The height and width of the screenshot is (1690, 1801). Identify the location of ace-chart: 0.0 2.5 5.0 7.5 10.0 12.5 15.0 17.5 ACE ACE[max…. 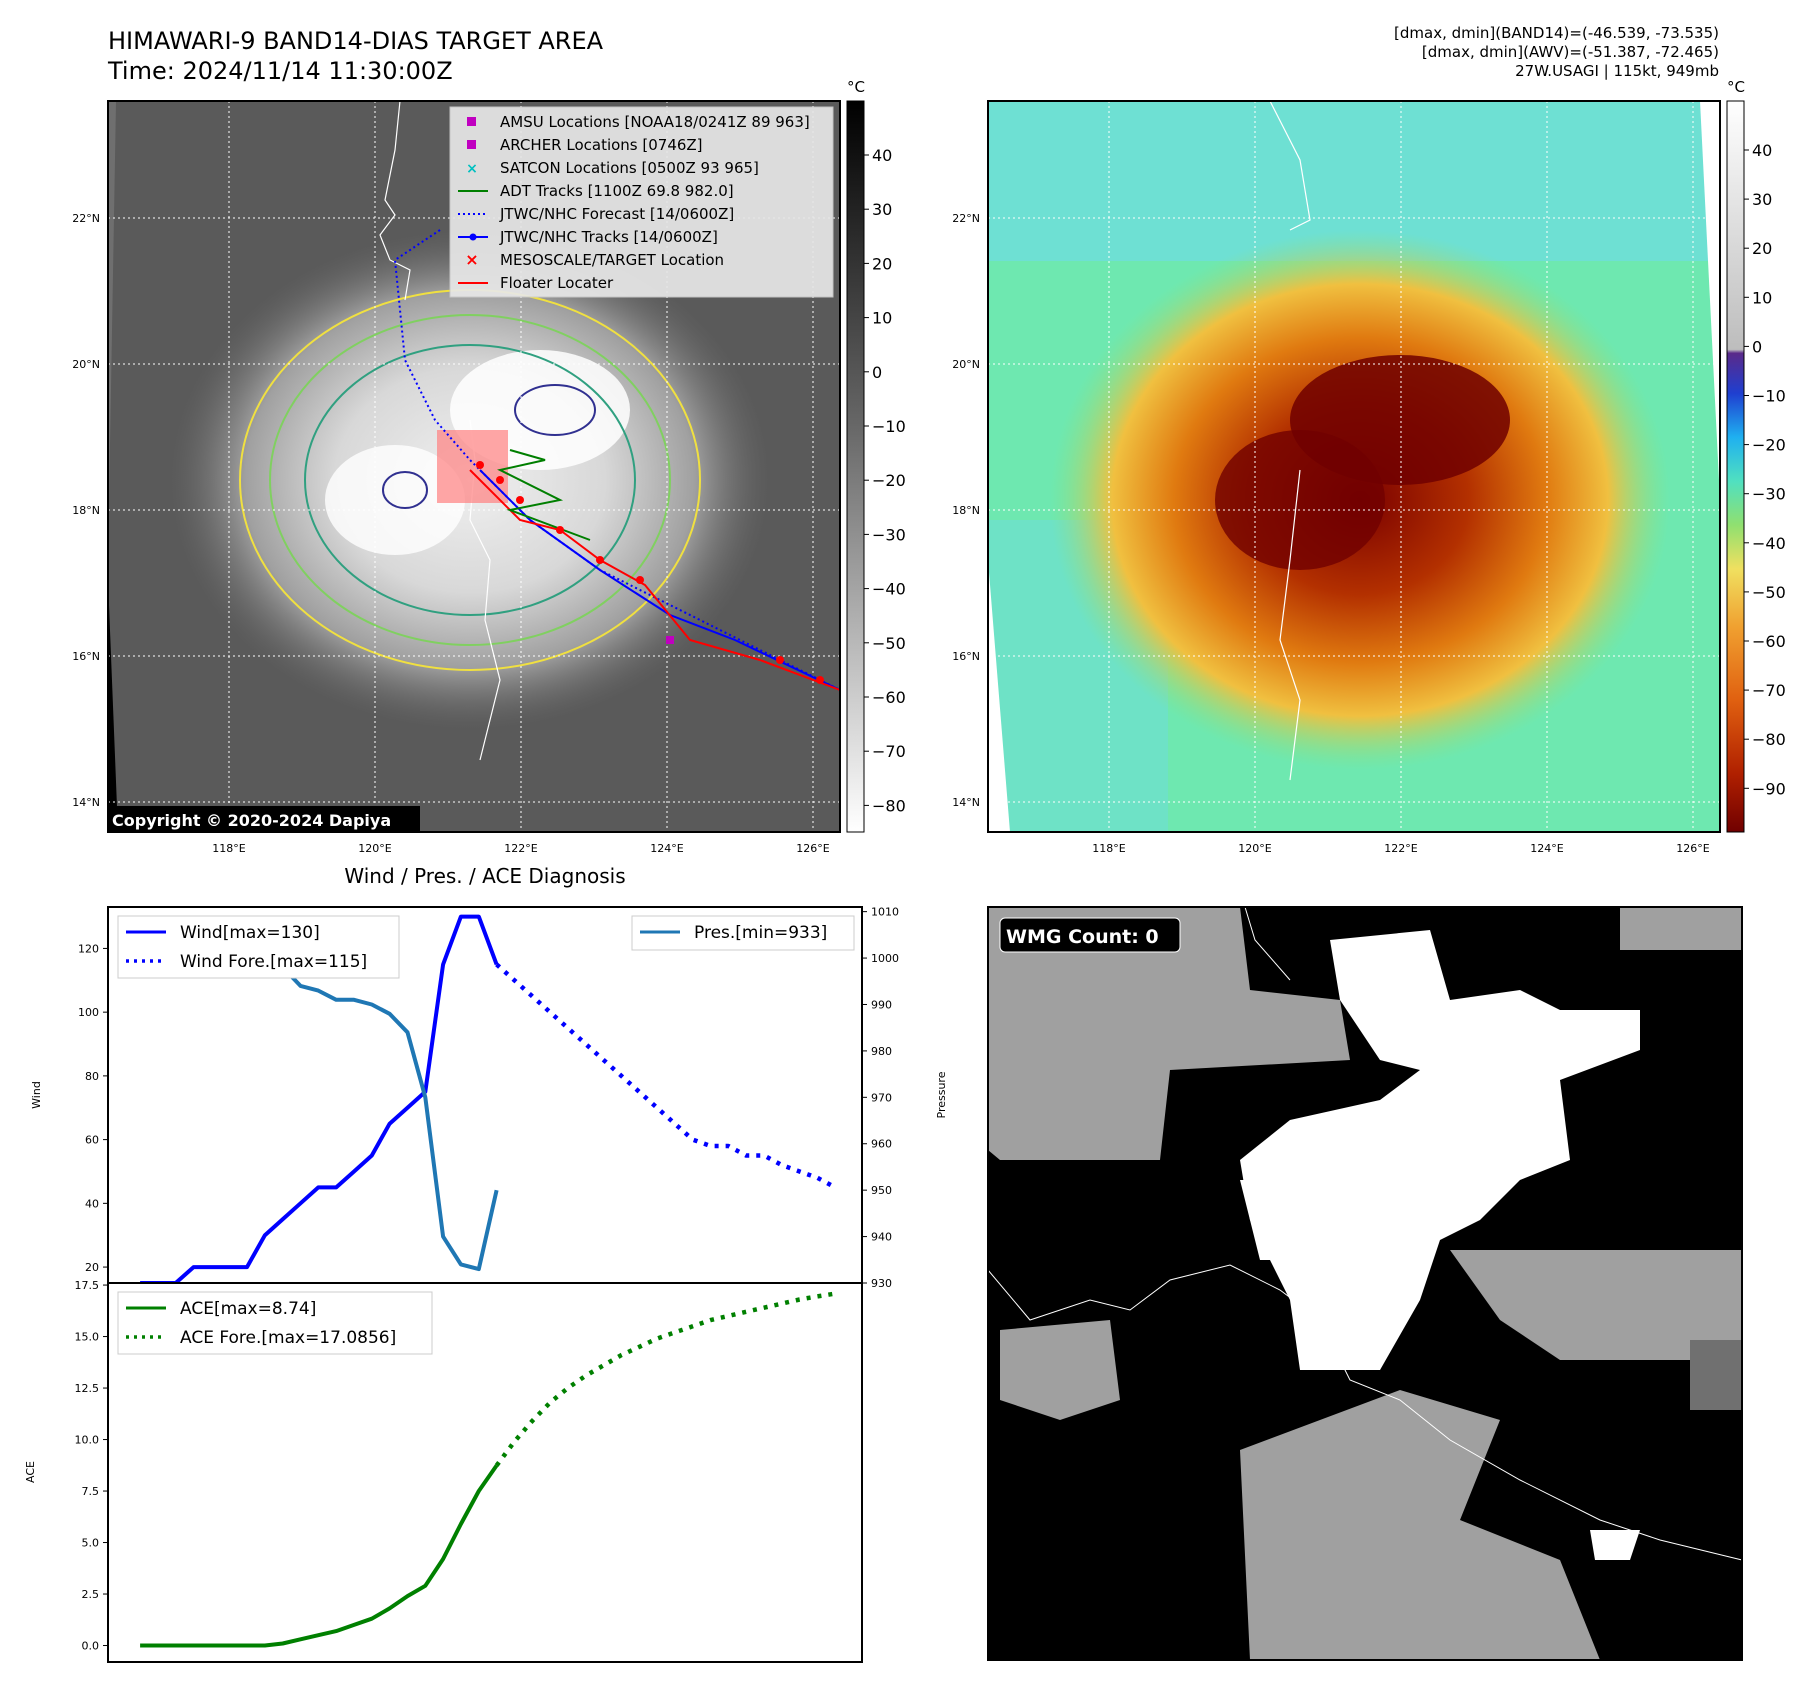
(443, 1471).